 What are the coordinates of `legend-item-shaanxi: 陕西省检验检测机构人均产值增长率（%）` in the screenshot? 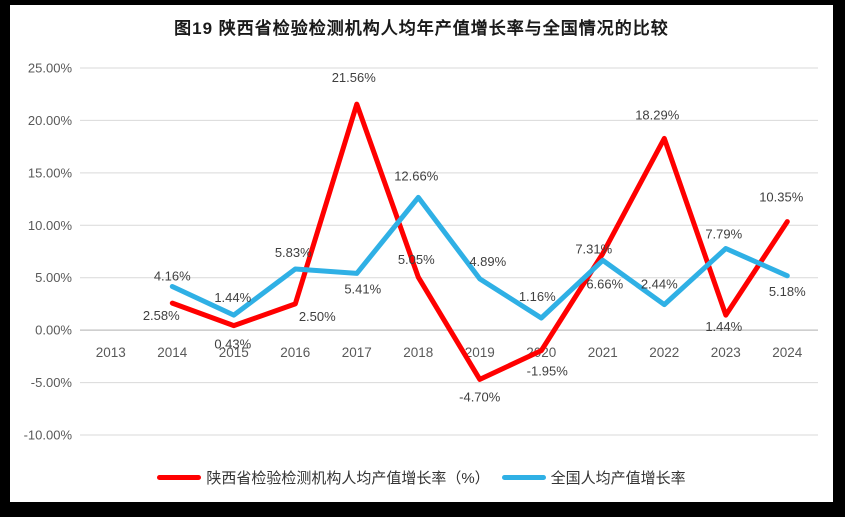 It's located at (323, 477).